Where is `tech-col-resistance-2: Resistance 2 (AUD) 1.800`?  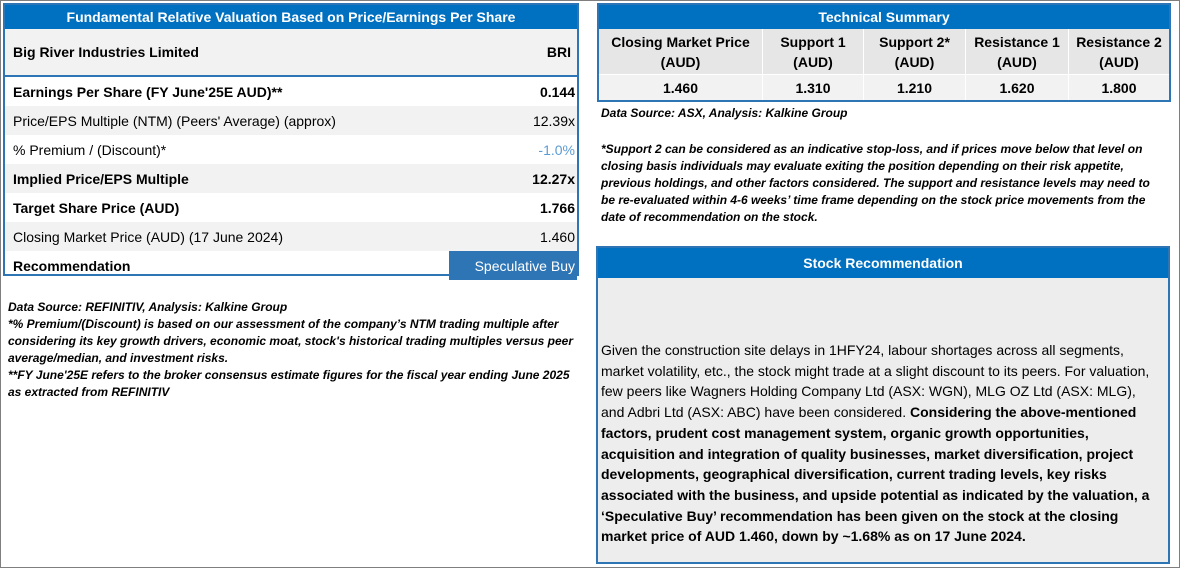 tech-col-resistance-2: Resistance 2 (AUD) 1.800 is located at coordinates (1119, 64).